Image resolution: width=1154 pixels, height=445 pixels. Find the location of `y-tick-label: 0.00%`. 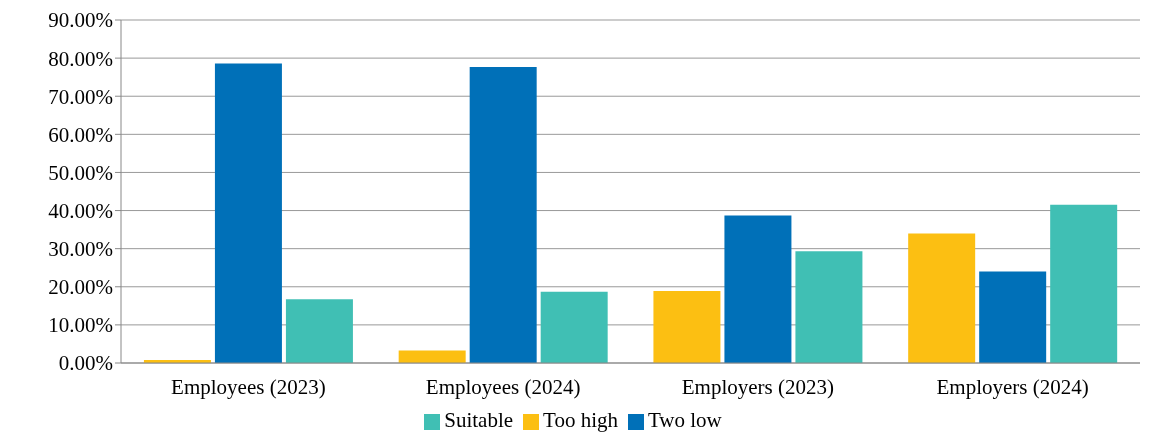

y-tick-label: 0.00% is located at coordinates (85, 363).